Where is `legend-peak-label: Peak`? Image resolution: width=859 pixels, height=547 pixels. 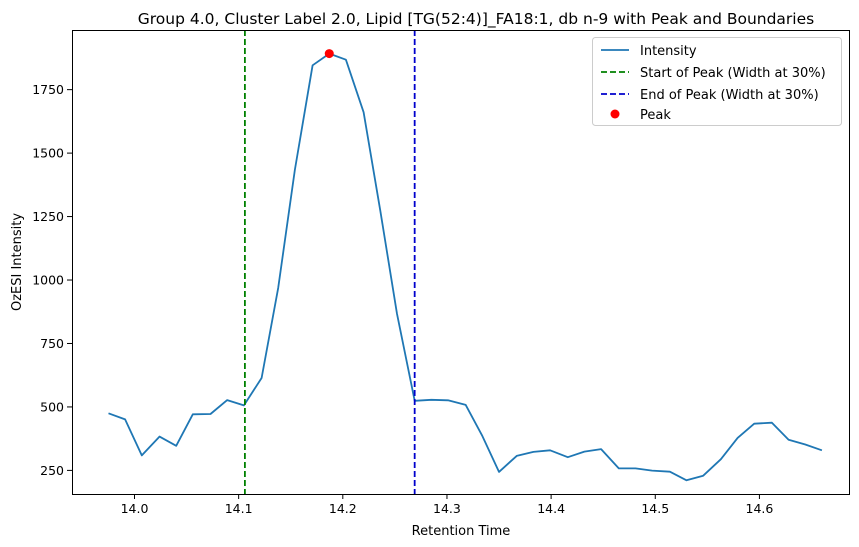
legend-peak-label: Peak is located at coordinates (655, 115).